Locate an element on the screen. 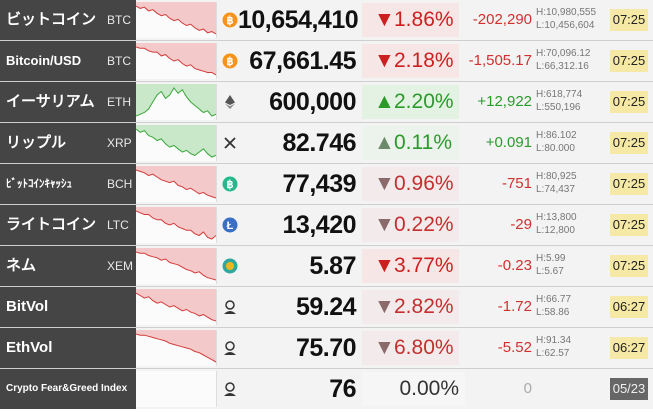  ethereum-icon is located at coordinates (230, 102).